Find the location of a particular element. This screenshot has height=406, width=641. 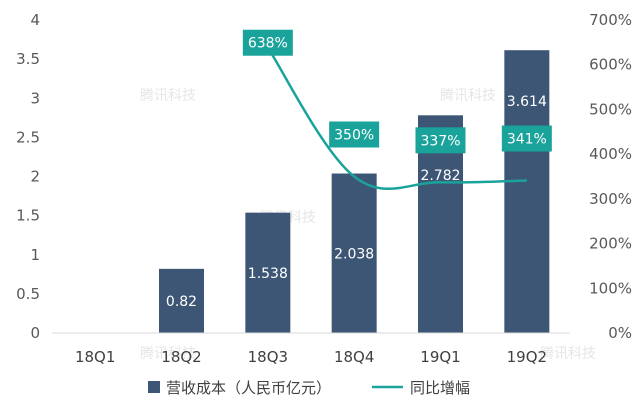

bar-18Q3 is located at coordinates (268, 272).